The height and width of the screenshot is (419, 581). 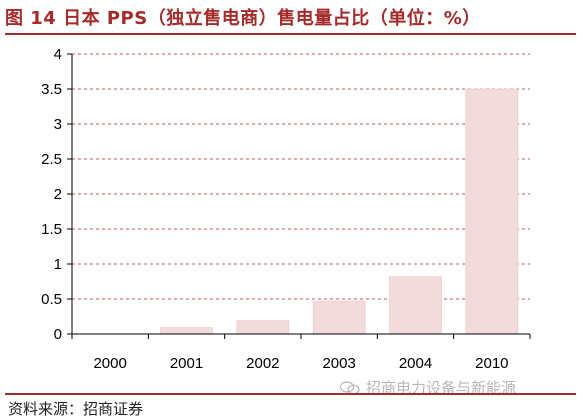 I want to click on bar-2001, so click(x=186, y=331).